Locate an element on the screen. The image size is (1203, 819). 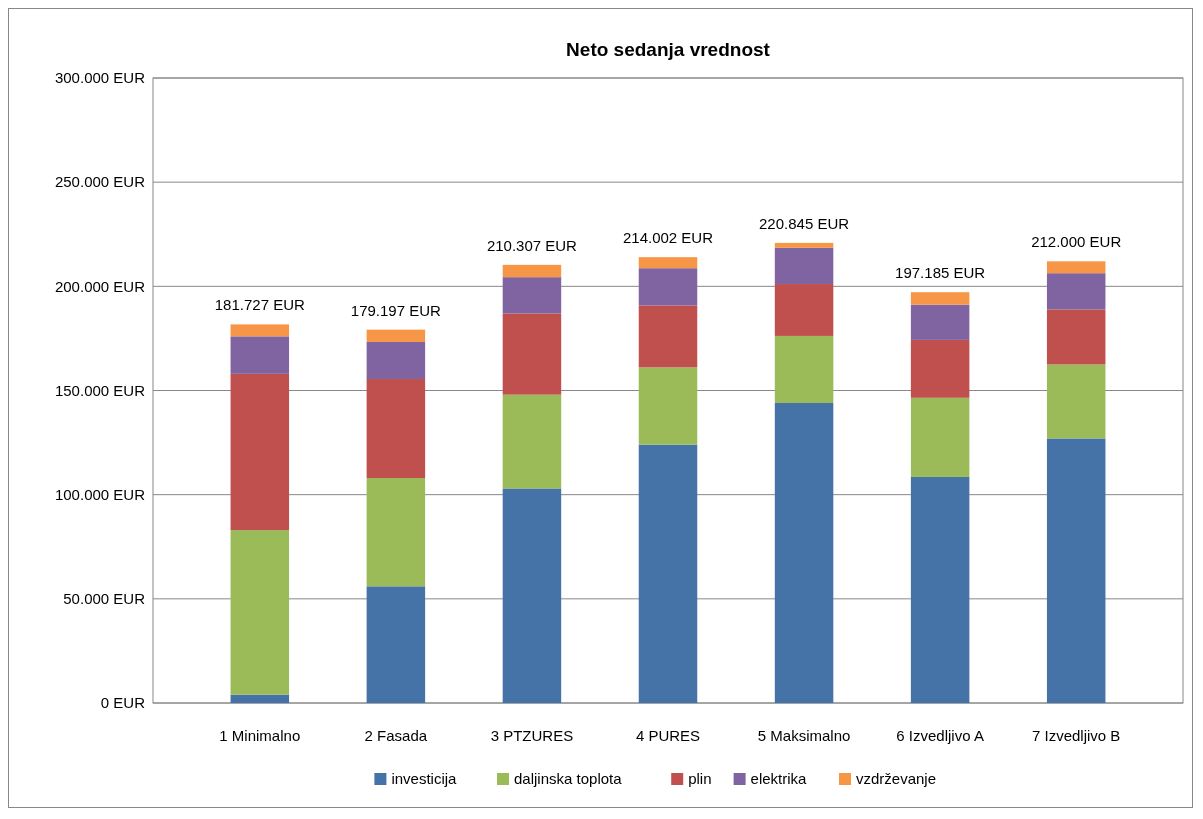
x-tick-label: 1 Minimalno is located at coordinates (260, 735).